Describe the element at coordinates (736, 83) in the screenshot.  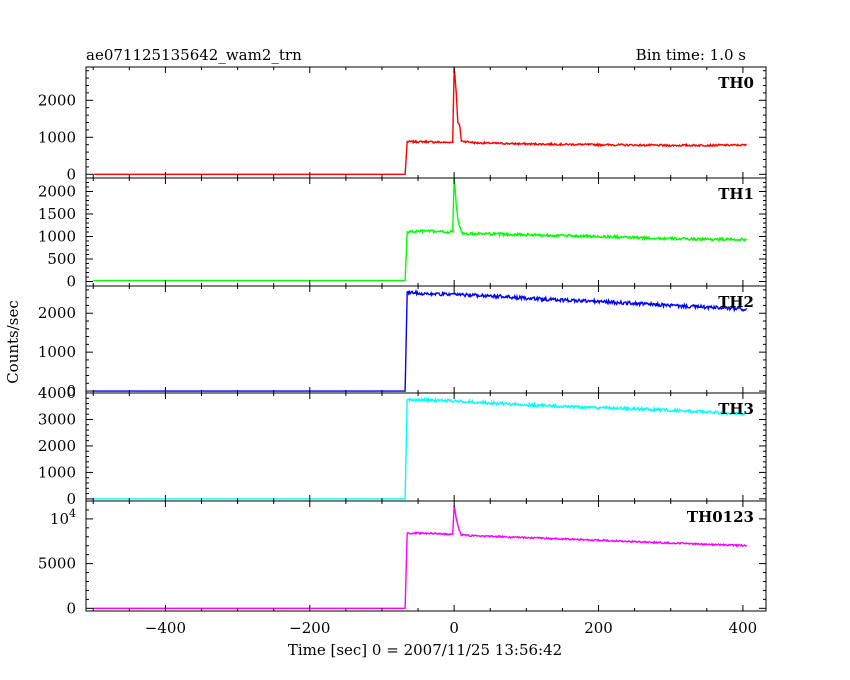
I see `panel-label-th0: TH0` at that location.